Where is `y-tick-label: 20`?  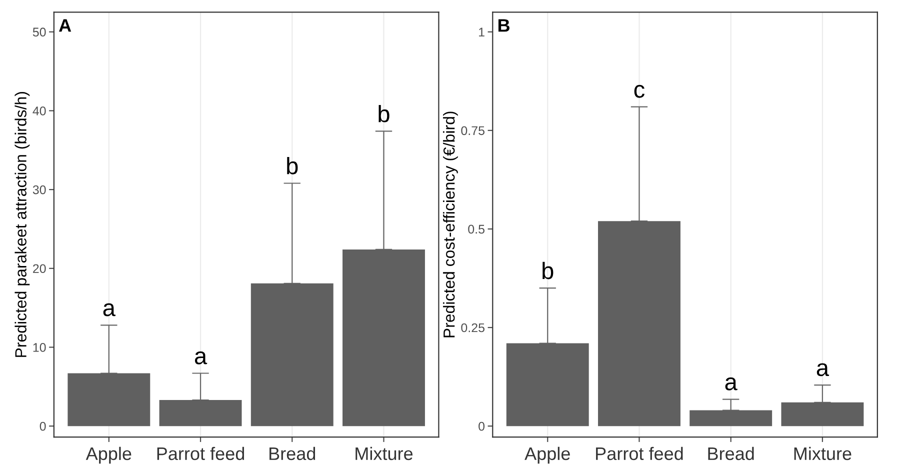
y-tick-label: 20 is located at coordinates (39, 269).